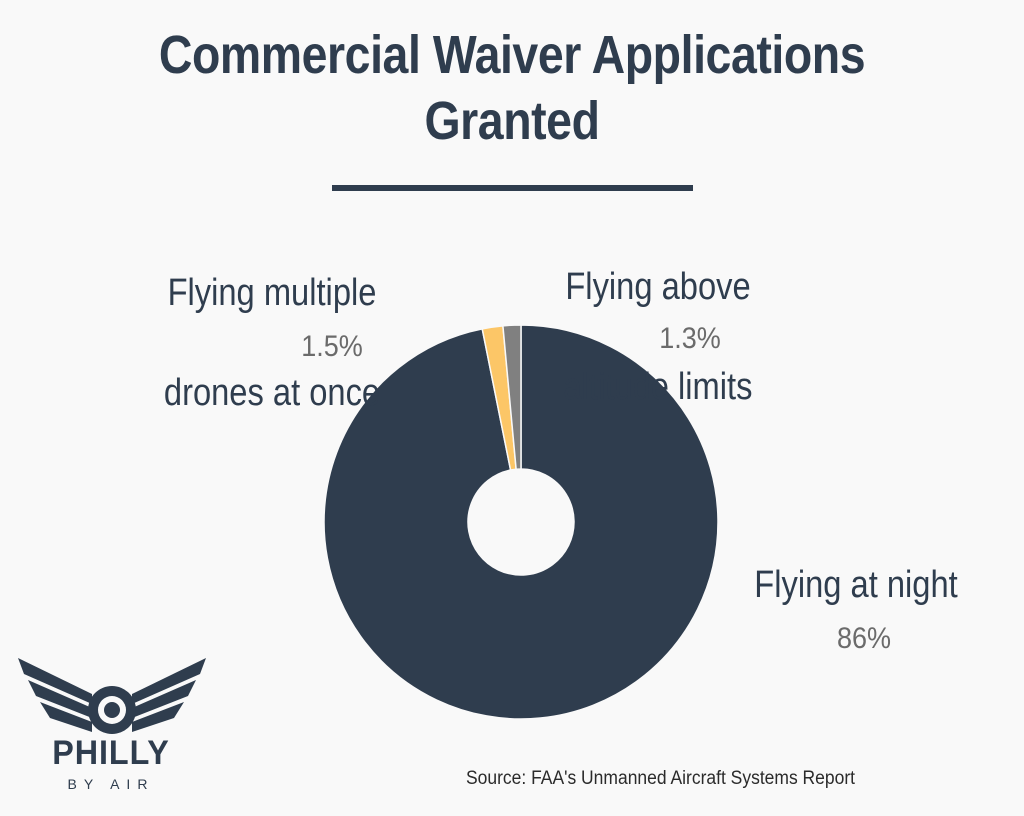 The width and height of the screenshot is (1024, 816). I want to click on slice-label-altitude-limits-line2: altitude limits, so click(658, 387).